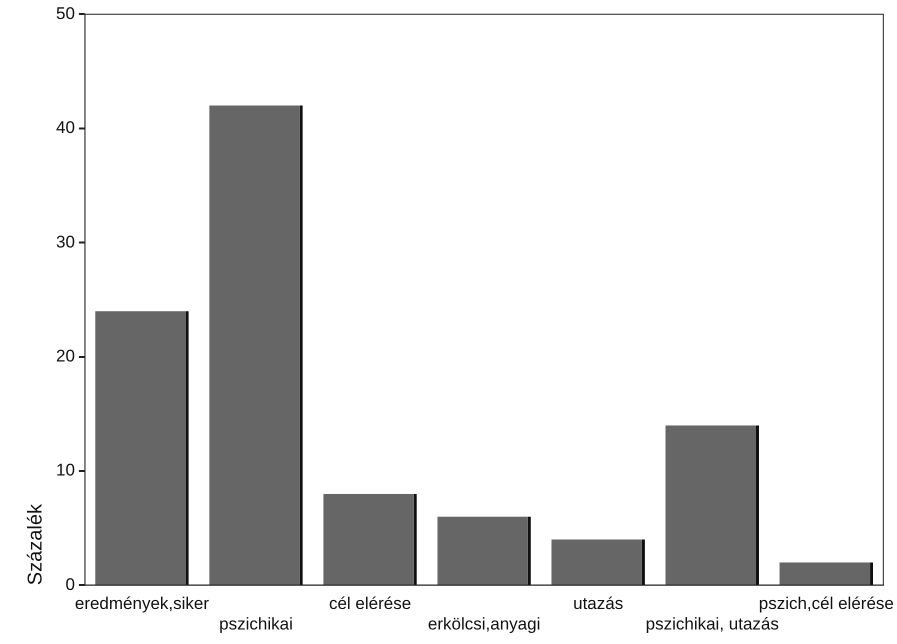  I want to click on y-tick-label: 20, so click(65, 356).